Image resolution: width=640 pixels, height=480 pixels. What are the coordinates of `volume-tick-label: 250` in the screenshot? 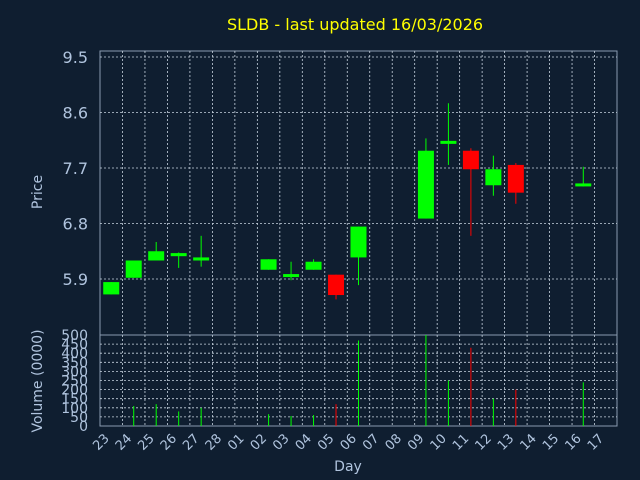 It's located at (74, 382).